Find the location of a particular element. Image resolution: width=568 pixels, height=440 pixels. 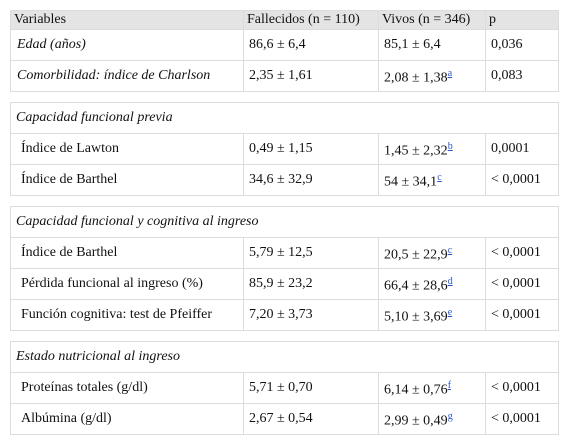

section-row: Estado nutricional al ingreso is located at coordinates (284, 357).